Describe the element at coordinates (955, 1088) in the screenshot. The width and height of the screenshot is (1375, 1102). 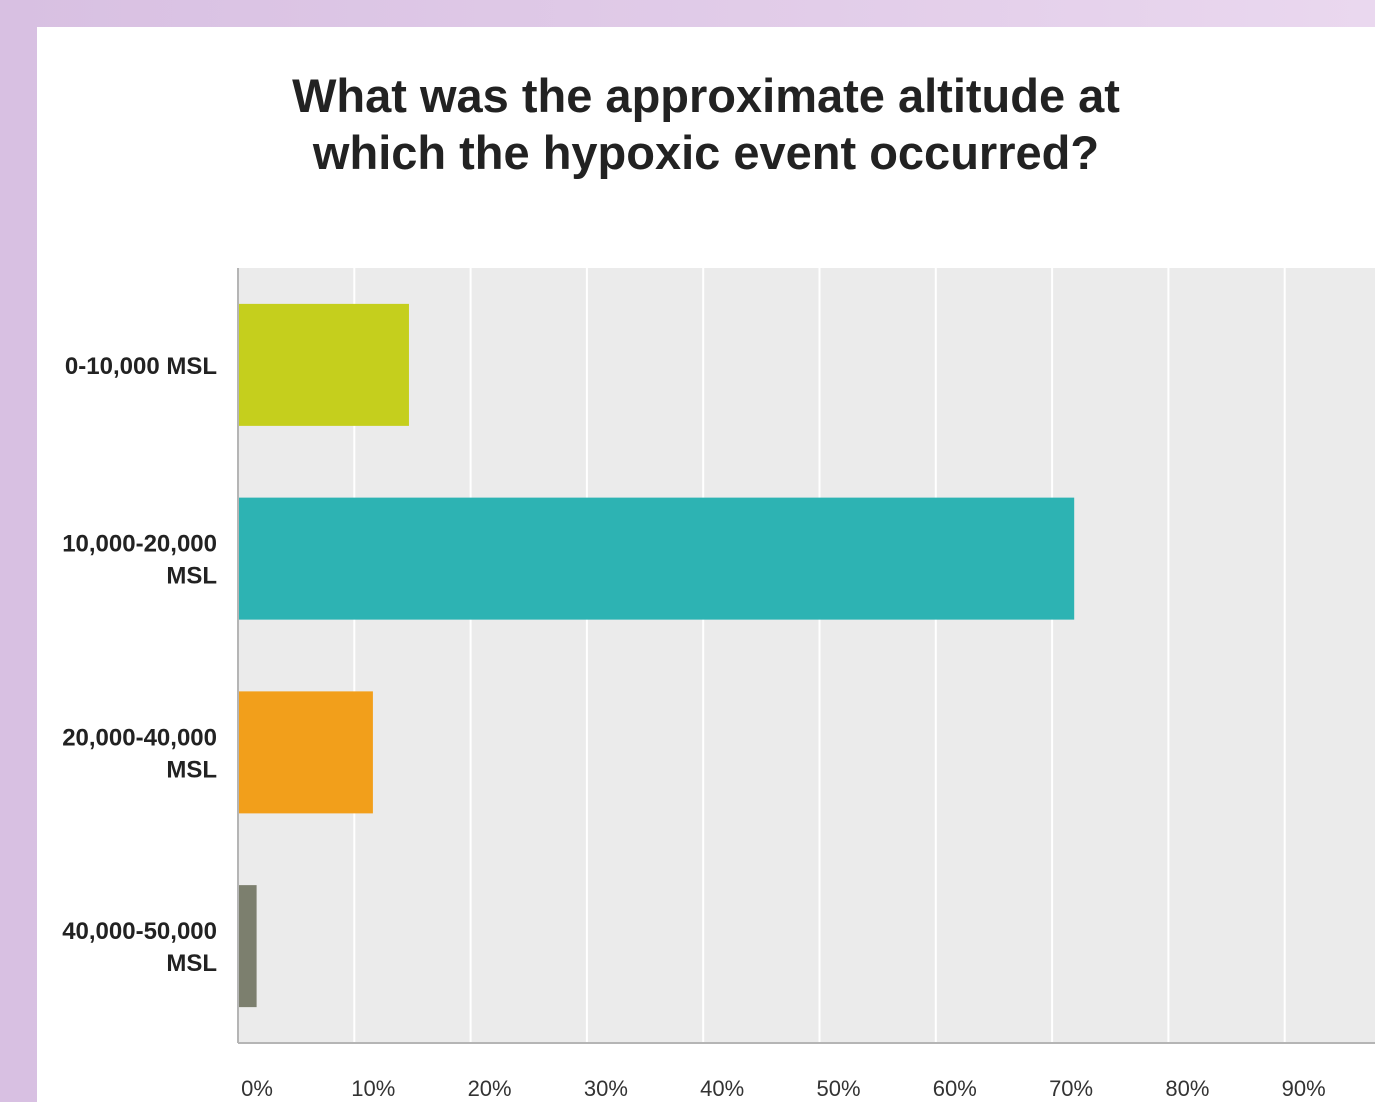
I see `x-tick-label-60: 60%` at that location.